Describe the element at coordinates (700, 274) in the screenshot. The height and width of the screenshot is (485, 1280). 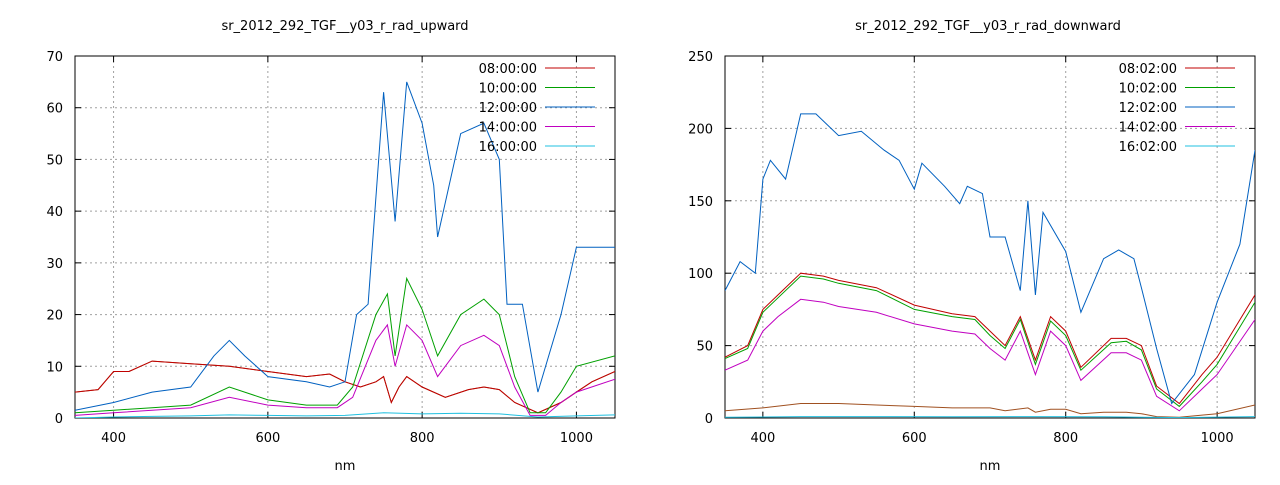
I see `y-tick-label: 100` at that location.